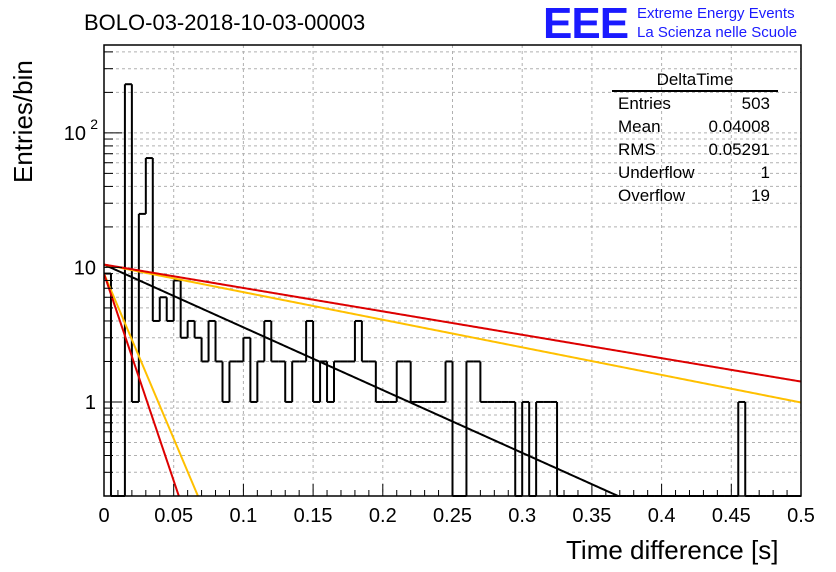 The height and width of the screenshot is (572, 836). I want to click on stats-title: DeltaTime, so click(695, 81).